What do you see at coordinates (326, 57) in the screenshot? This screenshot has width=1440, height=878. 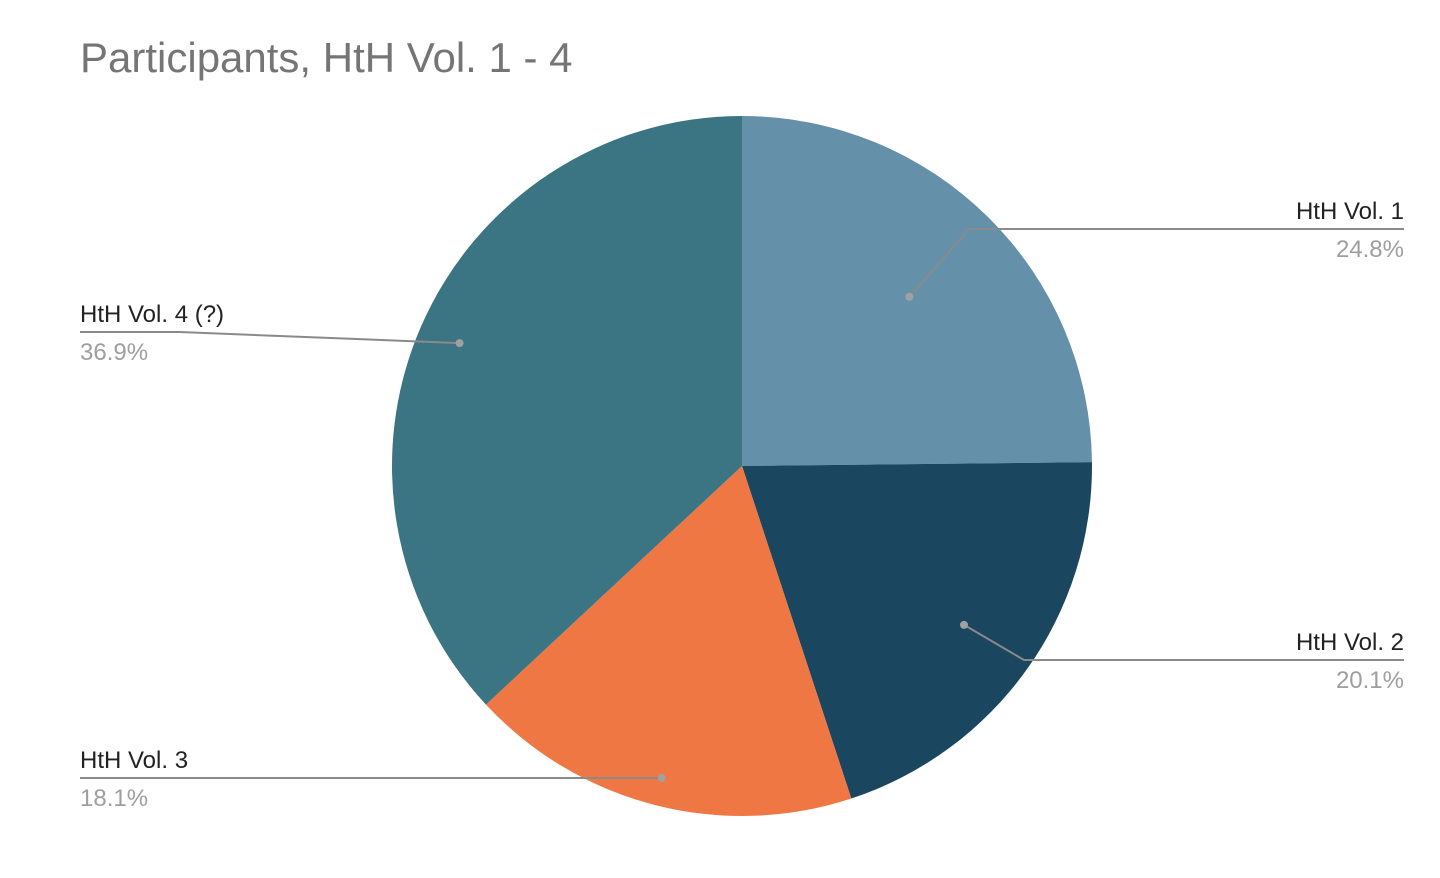 I see `chart-title: Participants, HtH Vol. 1 - 4` at bounding box center [326, 57].